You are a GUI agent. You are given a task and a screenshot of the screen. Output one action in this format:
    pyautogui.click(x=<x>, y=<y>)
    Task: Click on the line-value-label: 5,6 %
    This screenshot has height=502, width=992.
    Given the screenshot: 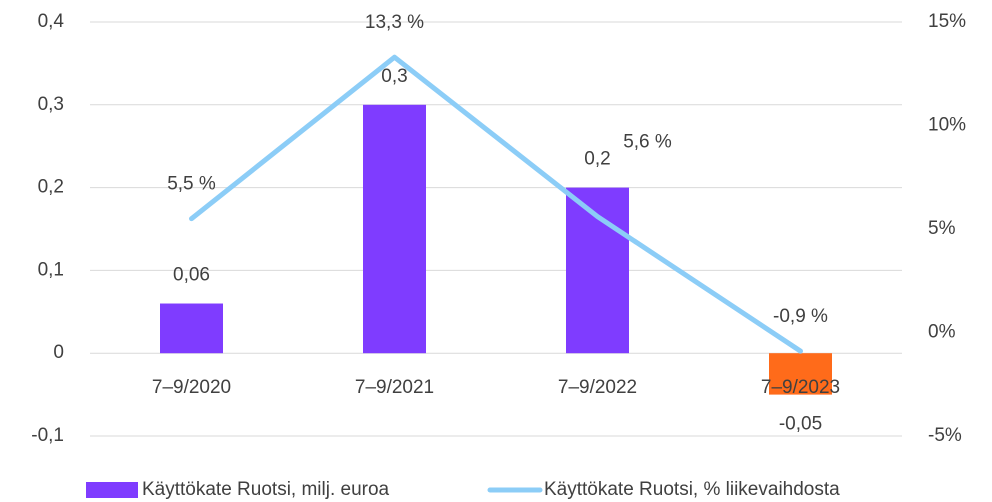 What is the action you would take?
    pyautogui.click(x=647, y=142)
    